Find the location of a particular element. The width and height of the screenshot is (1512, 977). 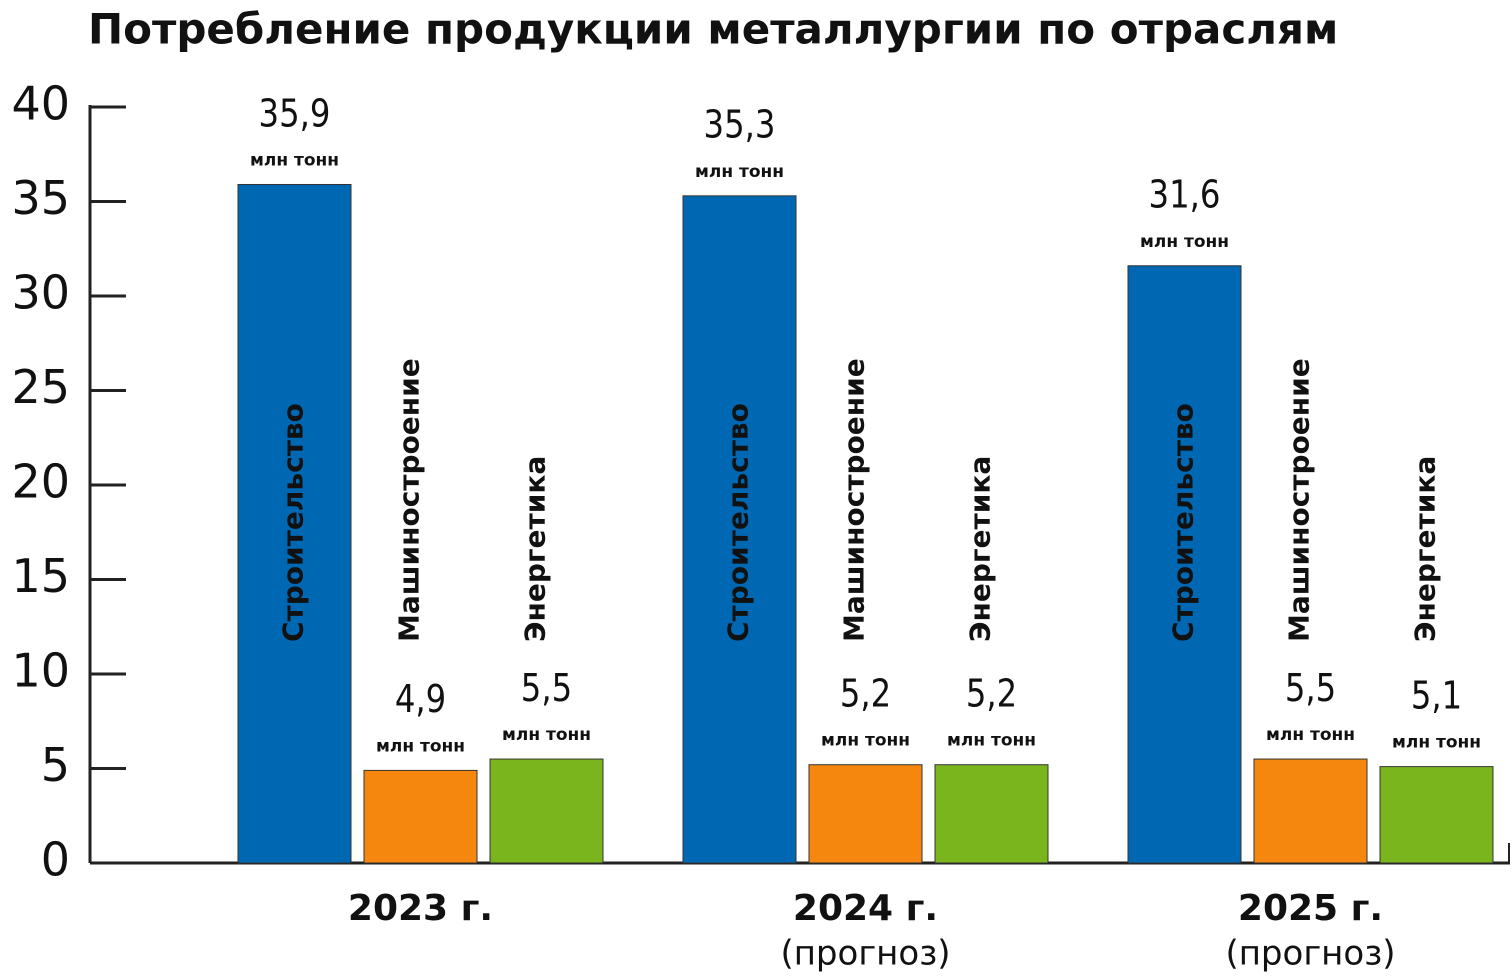

y-tick-label: 30 is located at coordinates (40, 293).